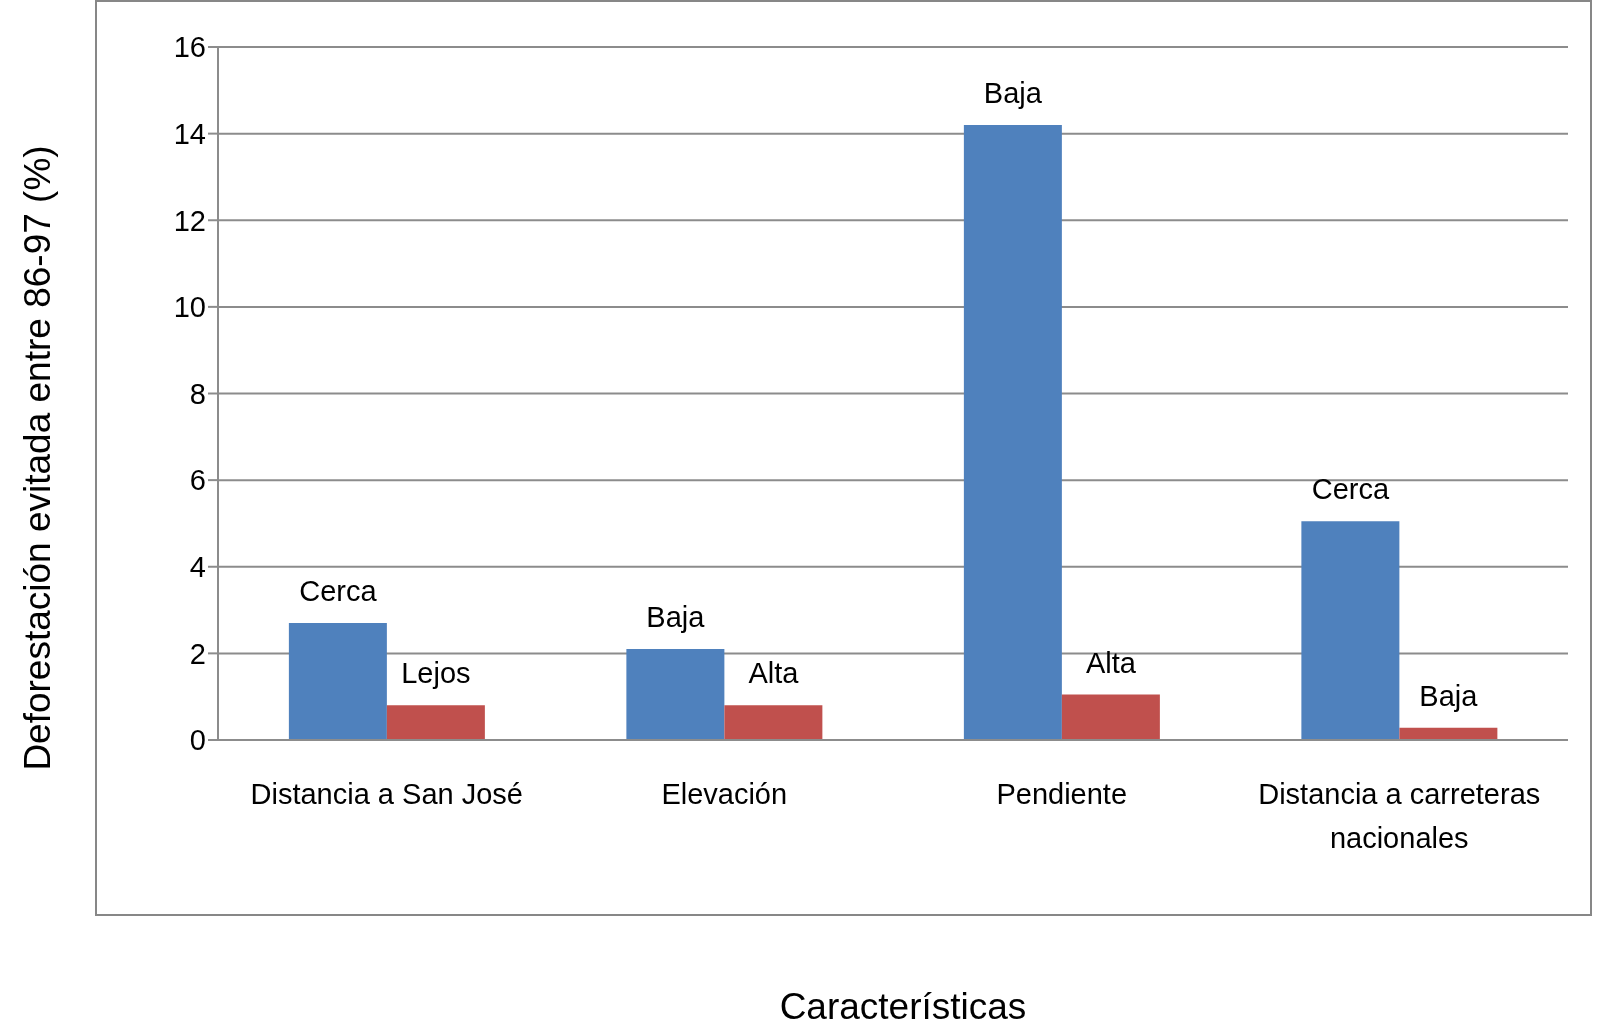 The image size is (1600, 1027). I want to click on data-label: Lejos, so click(436, 673).